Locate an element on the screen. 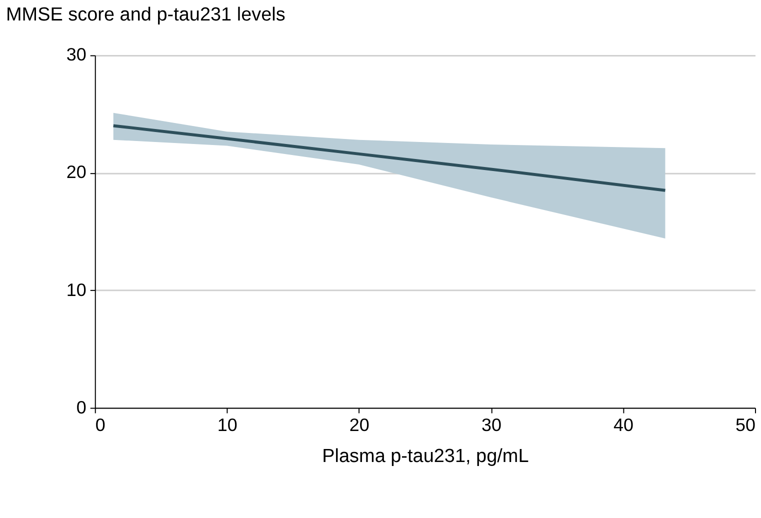 The height and width of the screenshot is (518, 761). line-series is located at coordinates (389, 158).